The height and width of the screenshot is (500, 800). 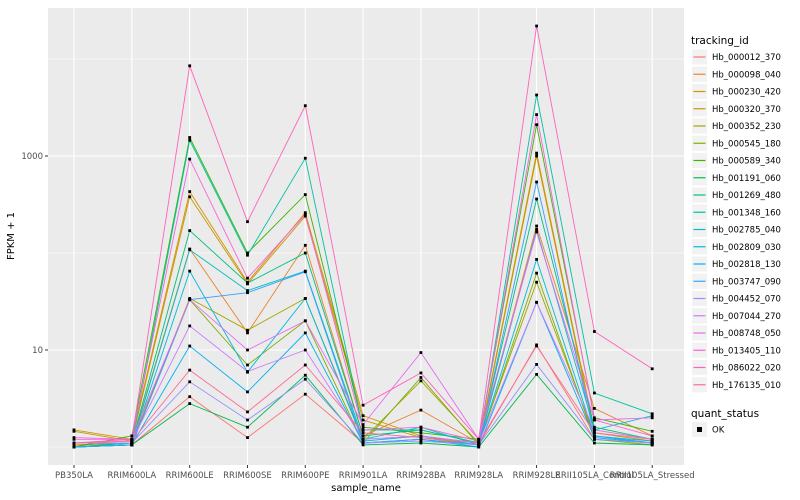 What do you see at coordinates (699, 429) in the screenshot?
I see `ok-marker-icon` at bounding box center [699, 429].